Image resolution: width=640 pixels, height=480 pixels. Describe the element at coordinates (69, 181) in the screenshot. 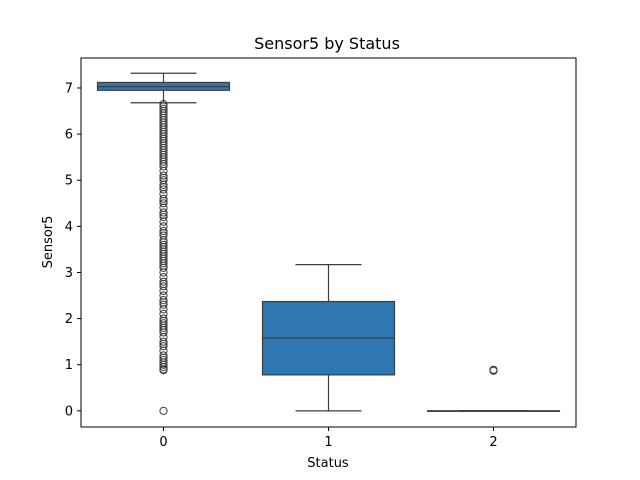

I see `y-tick-label: 5` at that location.